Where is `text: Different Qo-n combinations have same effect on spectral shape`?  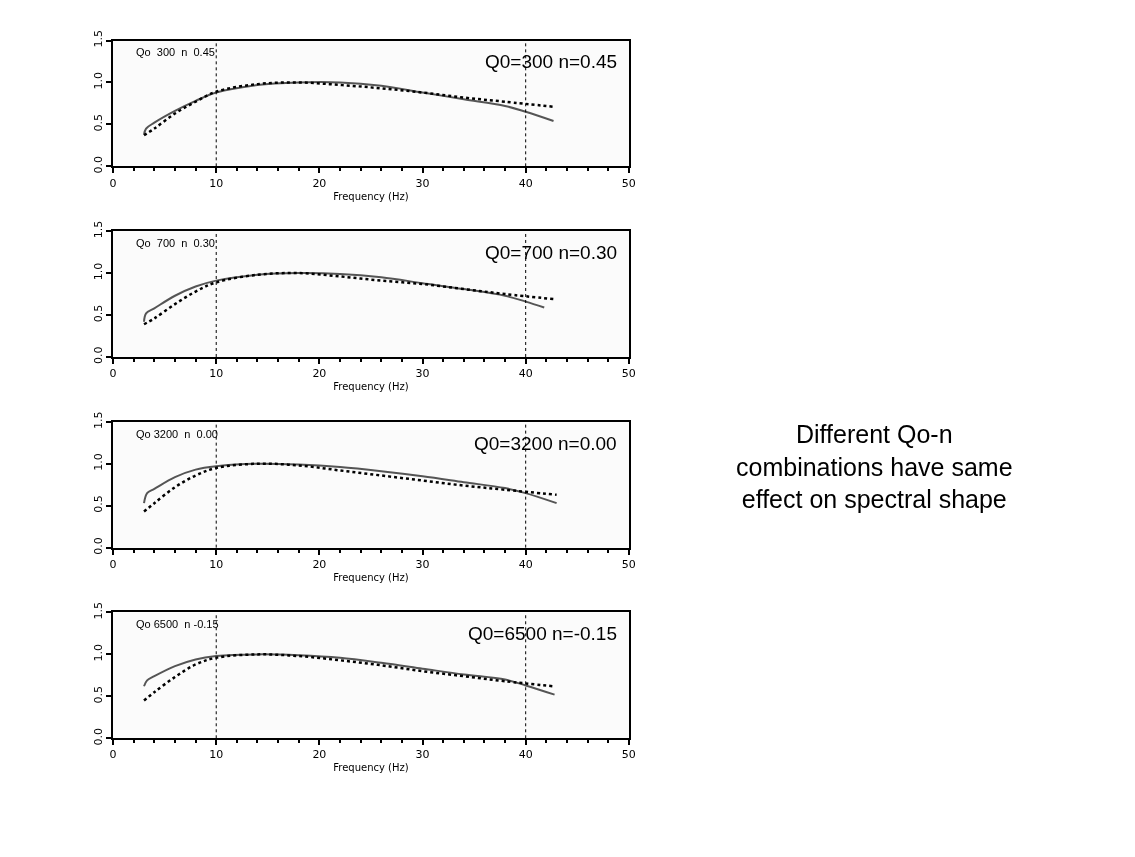 text: Different Qo-n combinations have same effect on spectral shape is located at coordinates (874, 466).